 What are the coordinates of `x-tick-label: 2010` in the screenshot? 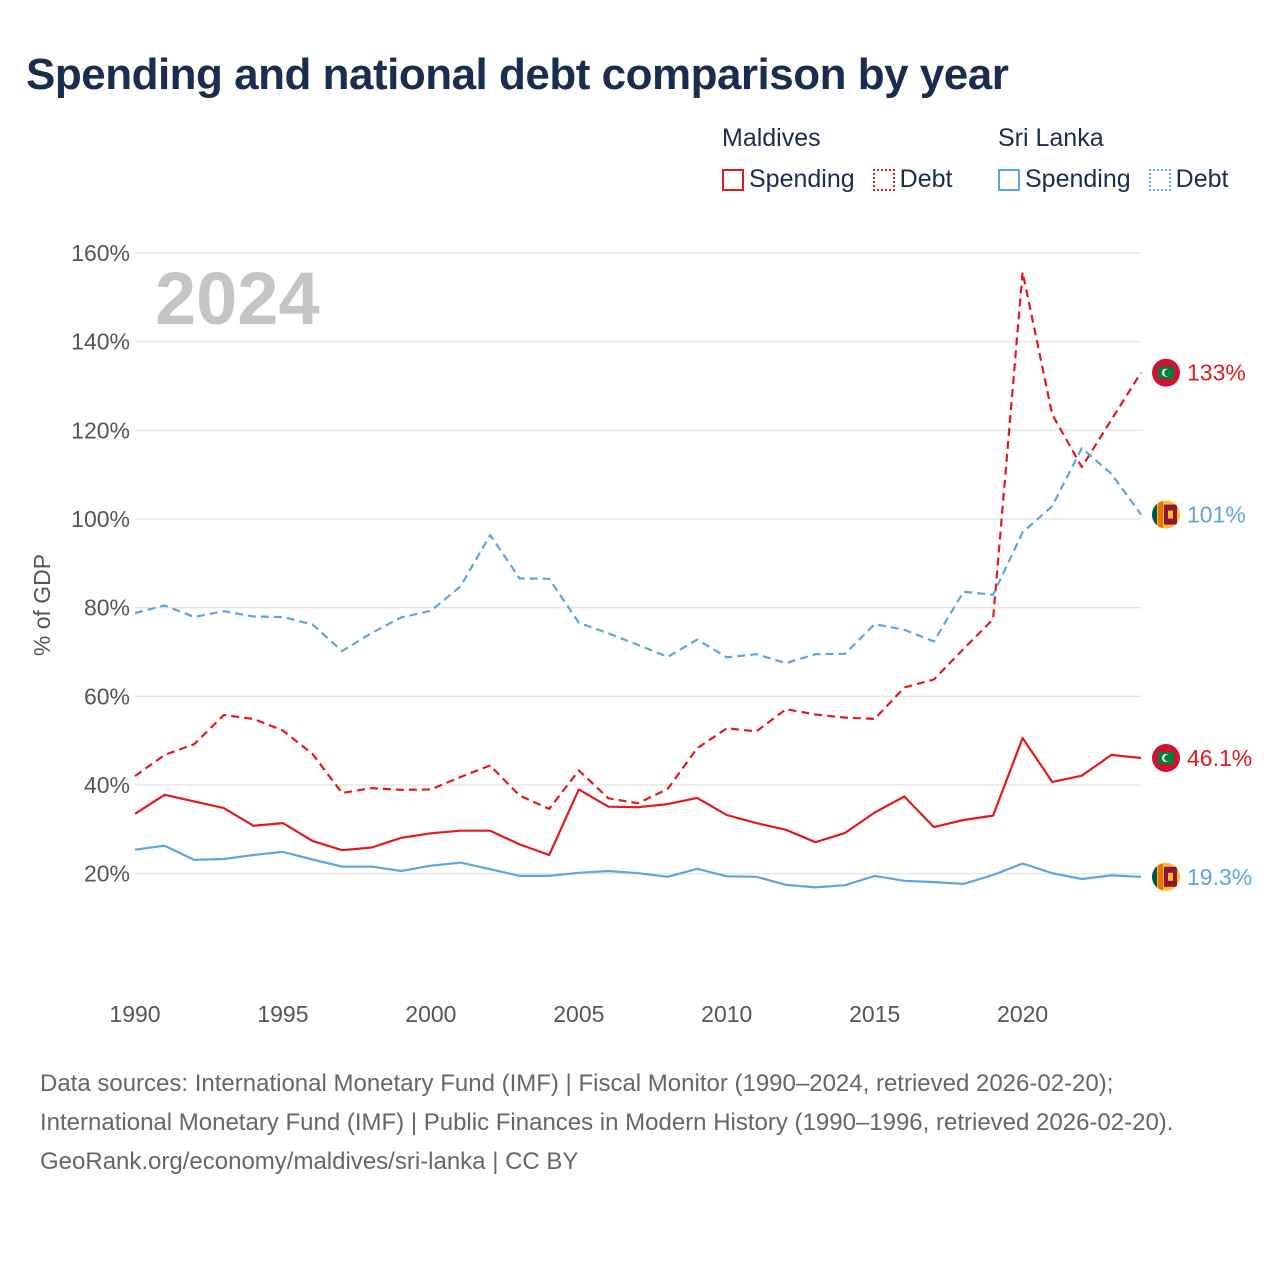 It's located at (726, 1014).